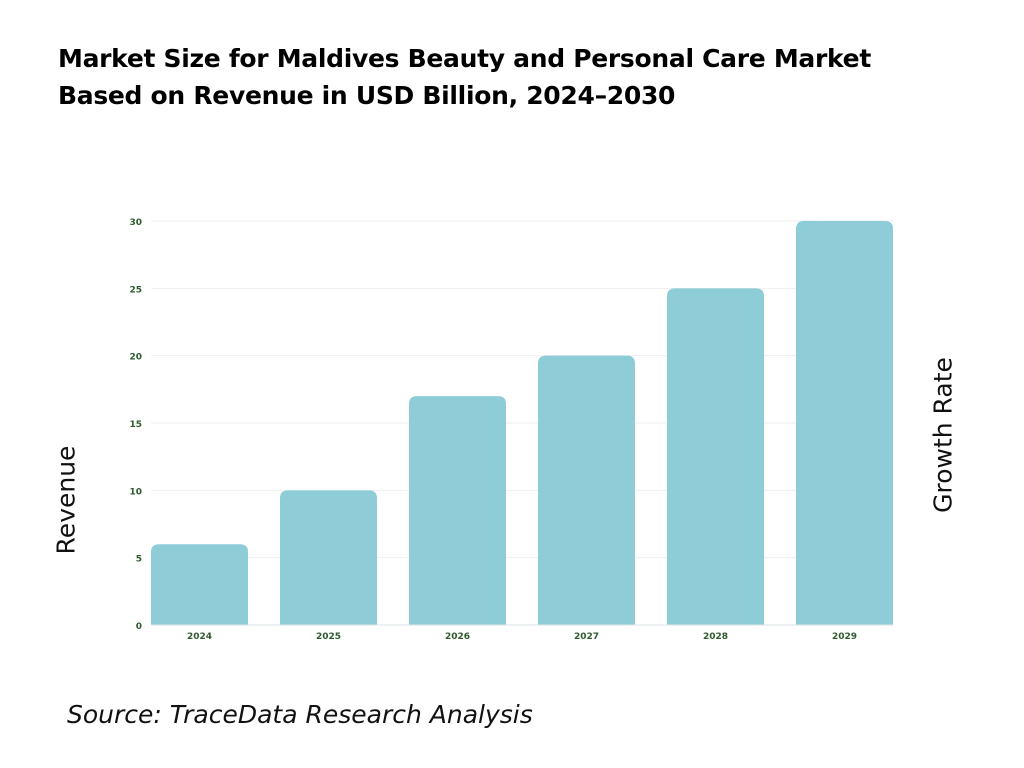  What do you see at coordinates (199, 584) in the screenshot?
I see `bar-2024` at bounding box center [199, 584].